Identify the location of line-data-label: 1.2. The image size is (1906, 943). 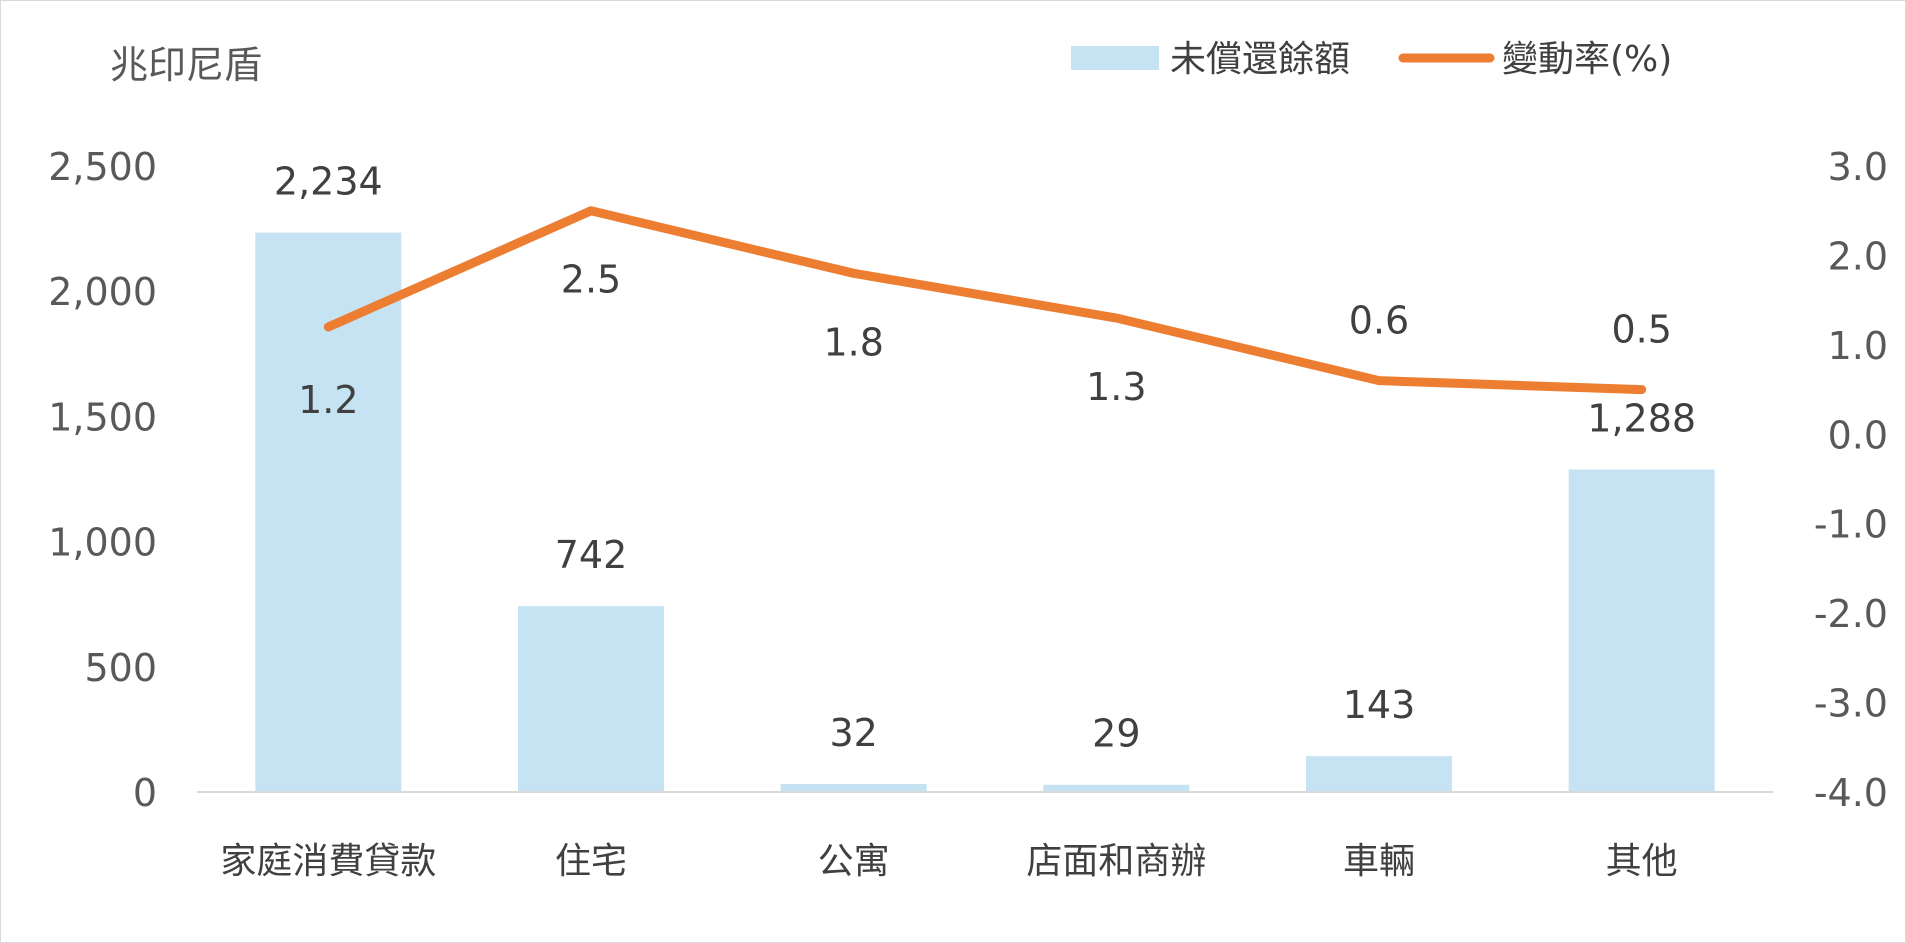
(328, 400).